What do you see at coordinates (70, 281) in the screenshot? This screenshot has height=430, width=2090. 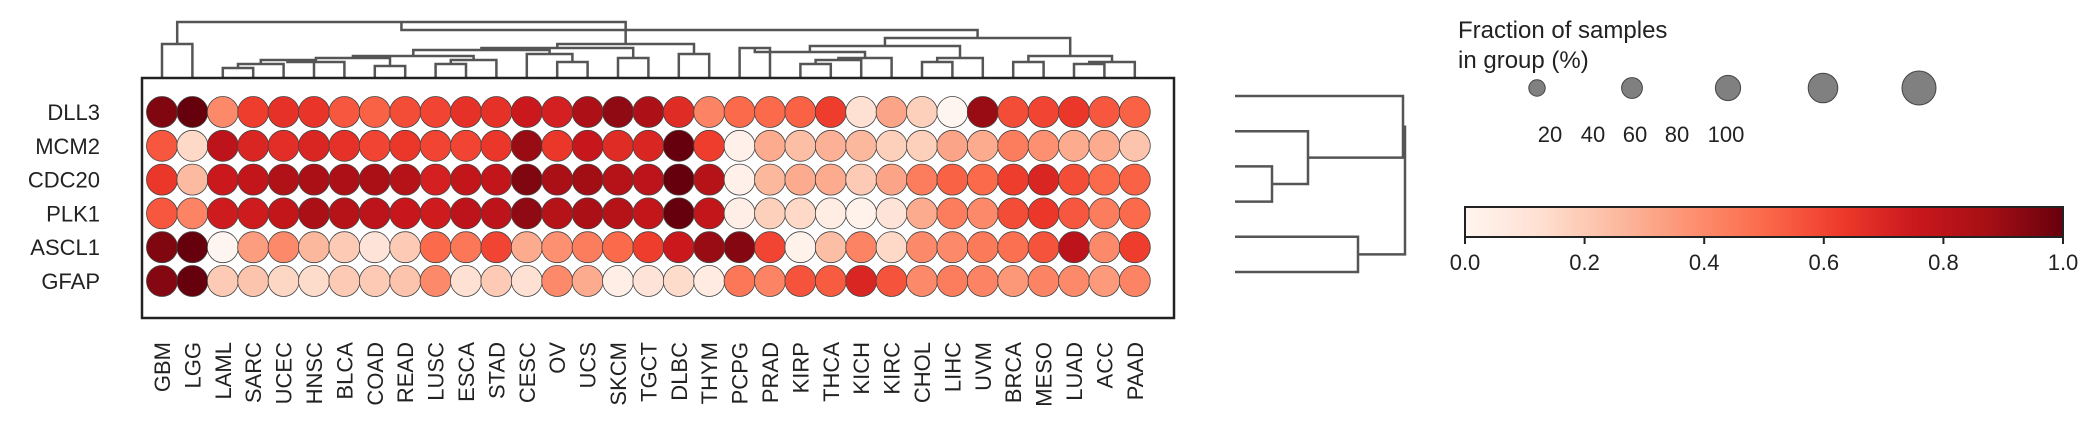 I see `gene-label-gfap: GFAP` at bounding box center [70, 281].